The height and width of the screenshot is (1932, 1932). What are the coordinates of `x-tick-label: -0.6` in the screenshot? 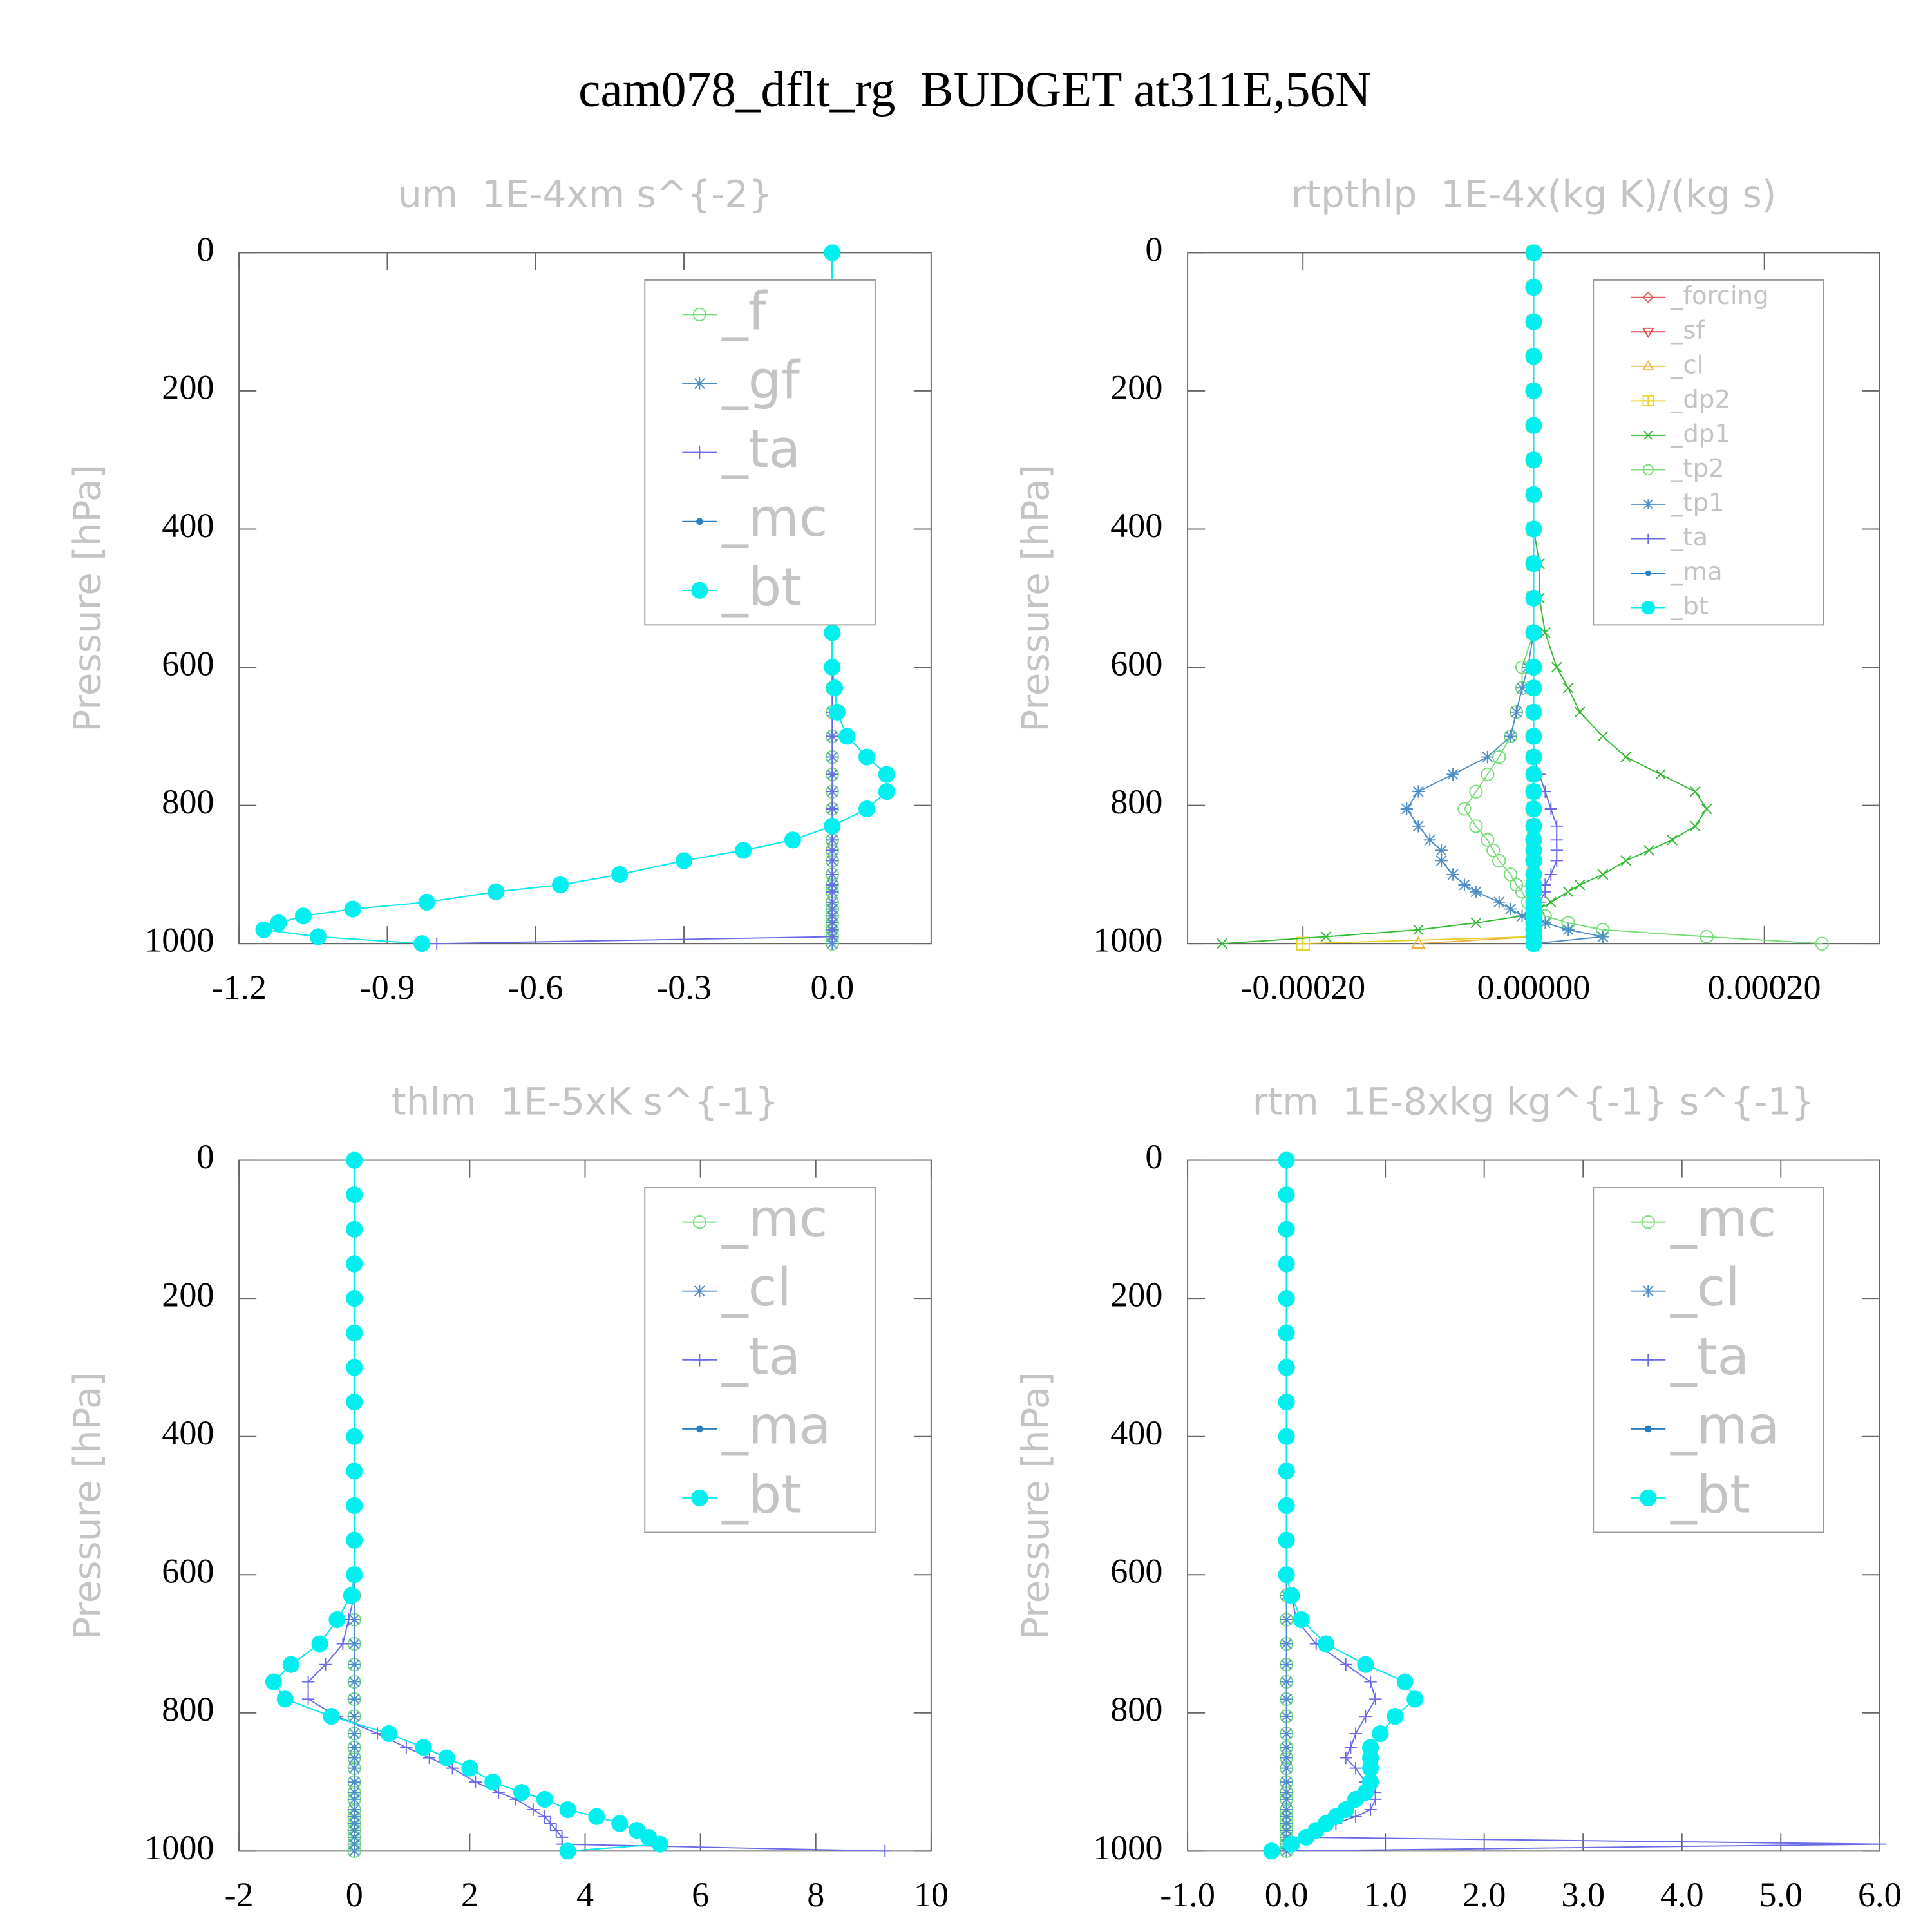 It's located at (536, 987).